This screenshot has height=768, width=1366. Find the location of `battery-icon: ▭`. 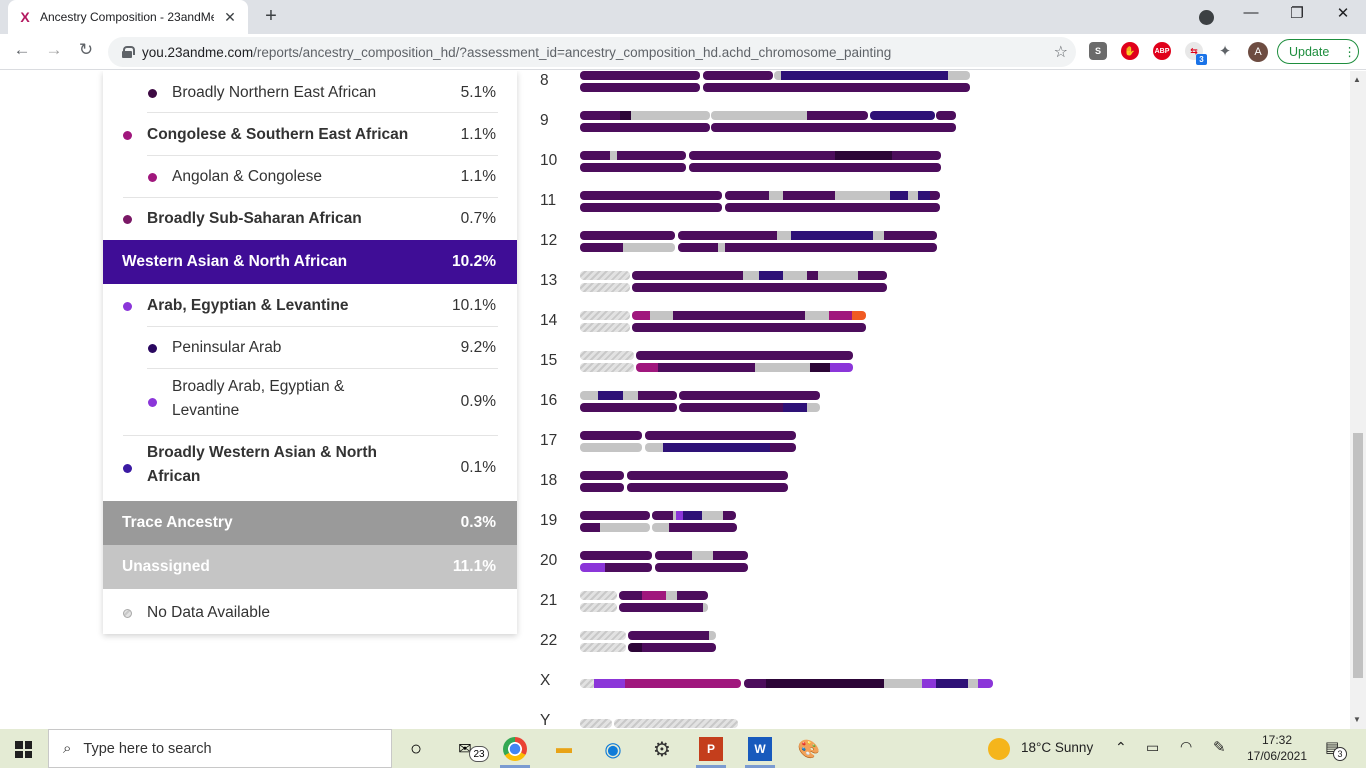

battery-icon: ▭ is located at coordinates (1153, 747).